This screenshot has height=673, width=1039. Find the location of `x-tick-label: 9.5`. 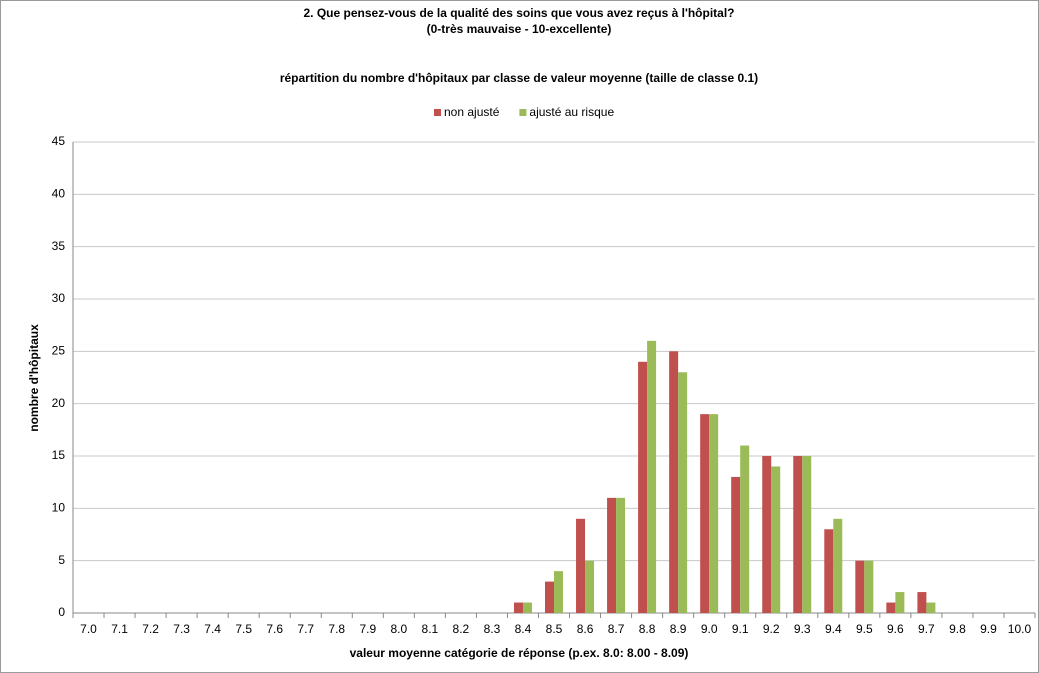

x-tick-label: 9.5 is located at coordinates (864, 629).